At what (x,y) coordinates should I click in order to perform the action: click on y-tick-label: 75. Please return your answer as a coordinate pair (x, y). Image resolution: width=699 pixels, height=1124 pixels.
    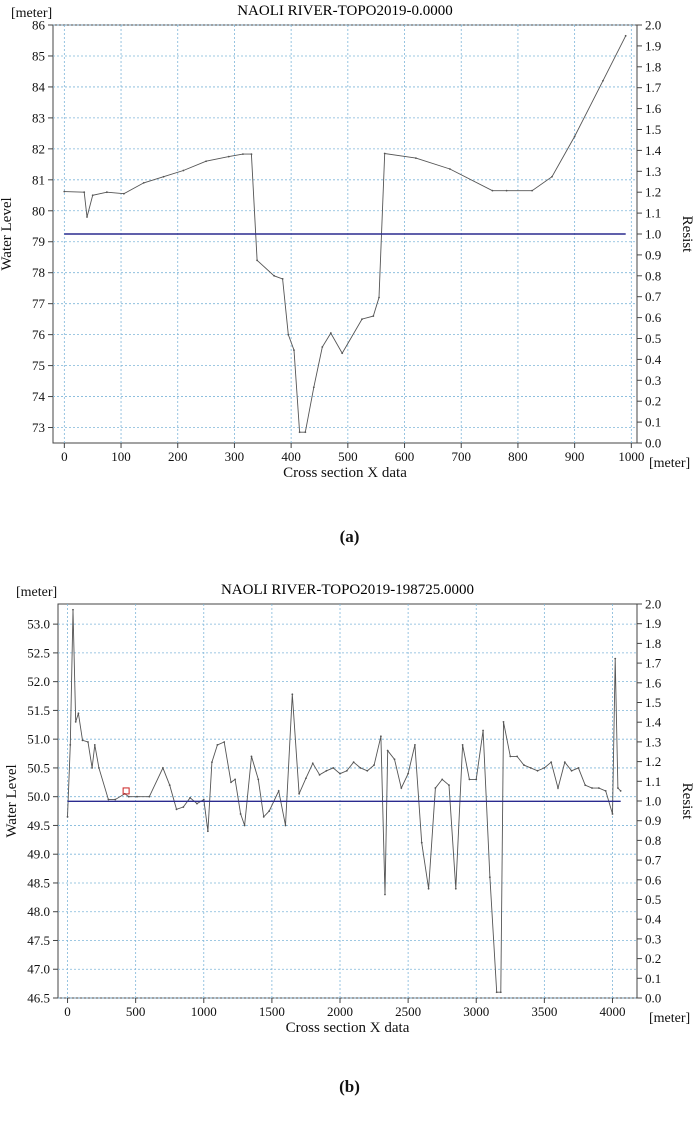
    Looking at the image, I should click on (38, 365).